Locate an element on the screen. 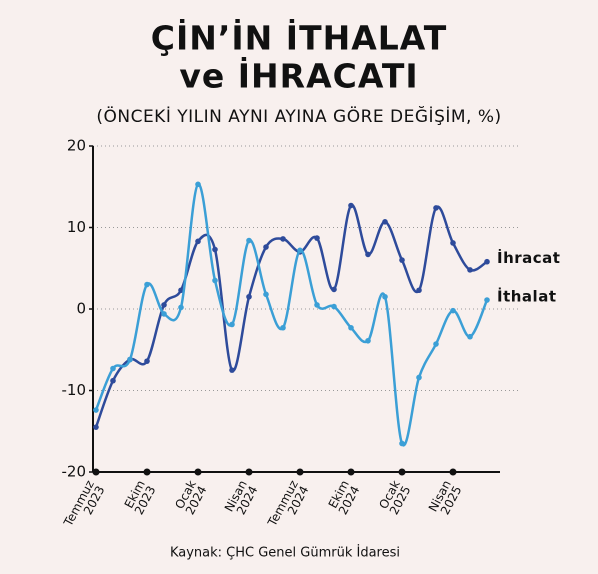 This screenshot has width=598, height=574. chart-title: ve İHRACATI is located at coordinates (298, 76).